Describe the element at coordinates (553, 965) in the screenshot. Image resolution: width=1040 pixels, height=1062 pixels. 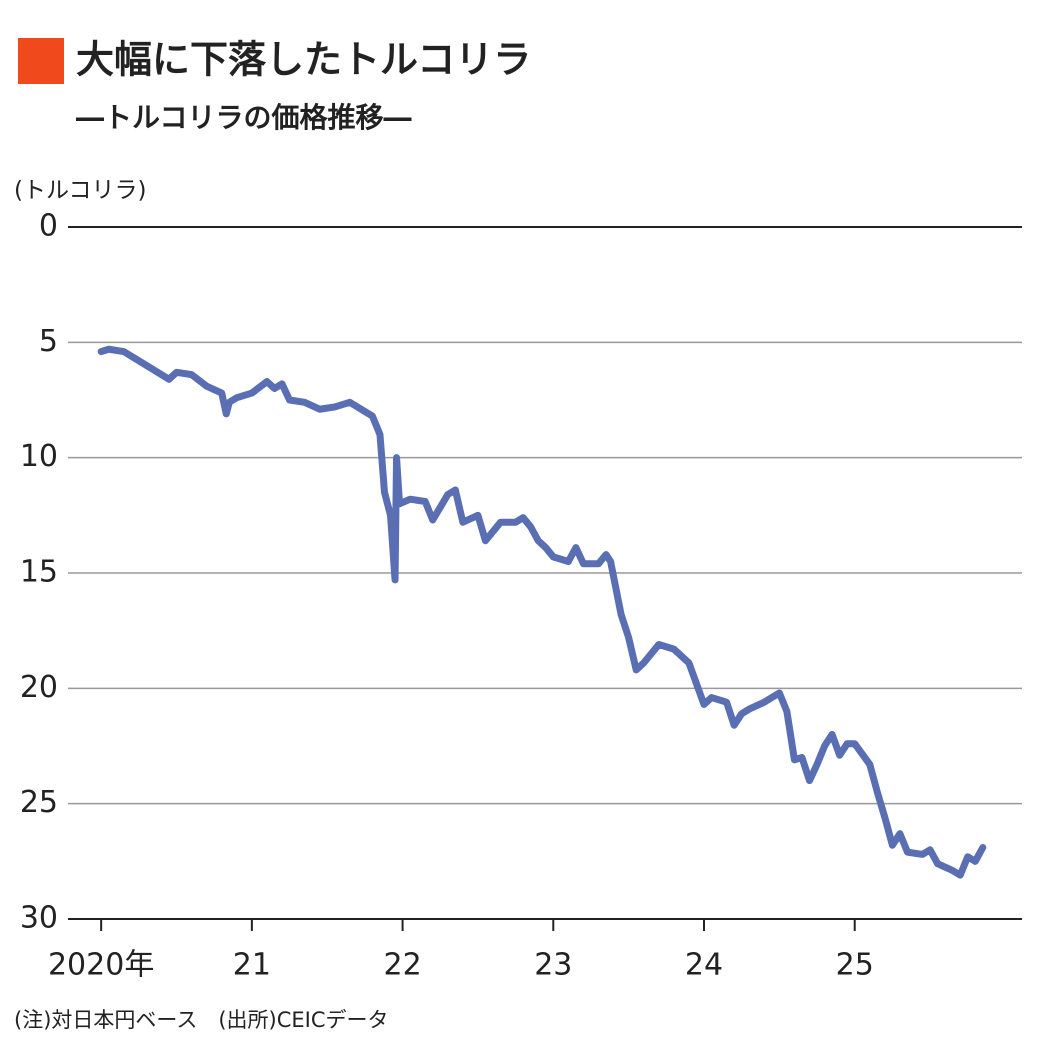
I see `x-tick-label: 23` at that location.